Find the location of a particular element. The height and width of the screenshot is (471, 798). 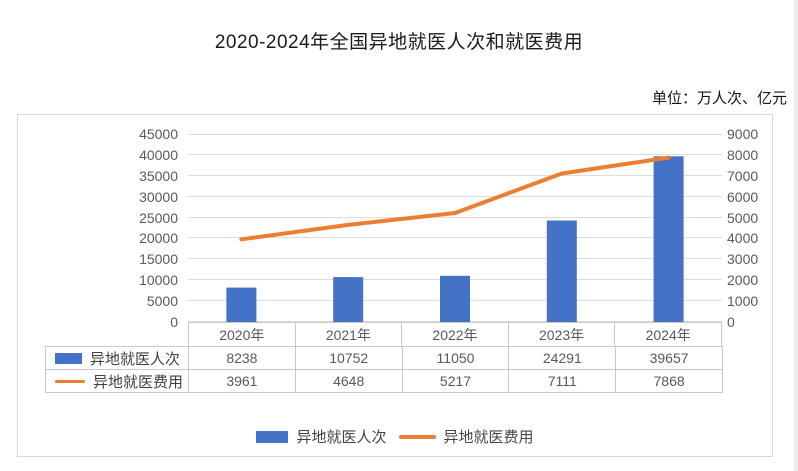

x-axis-label: 2024年 is located at coordinates (668, 334).